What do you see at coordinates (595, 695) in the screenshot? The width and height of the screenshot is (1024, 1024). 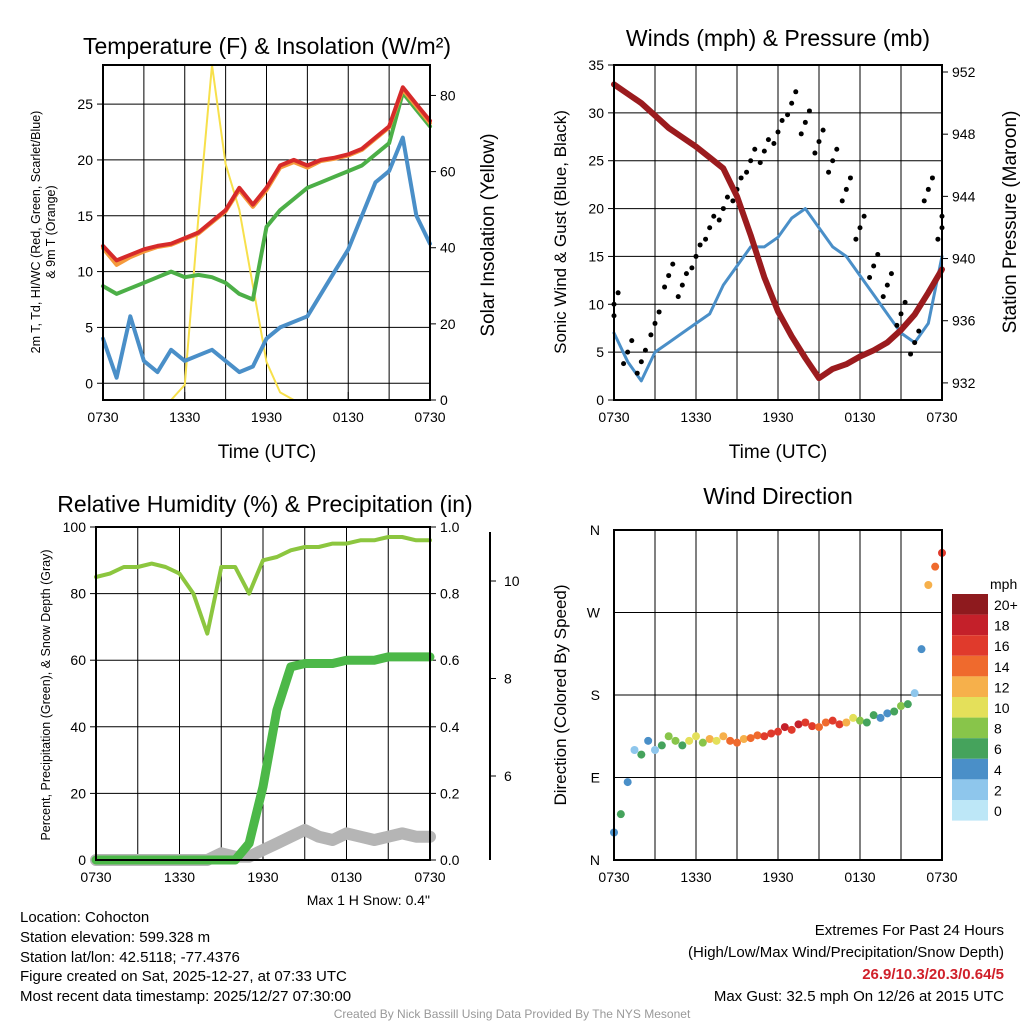 I see `dir-y-tick-label: S` at bounding box center [595, 695].